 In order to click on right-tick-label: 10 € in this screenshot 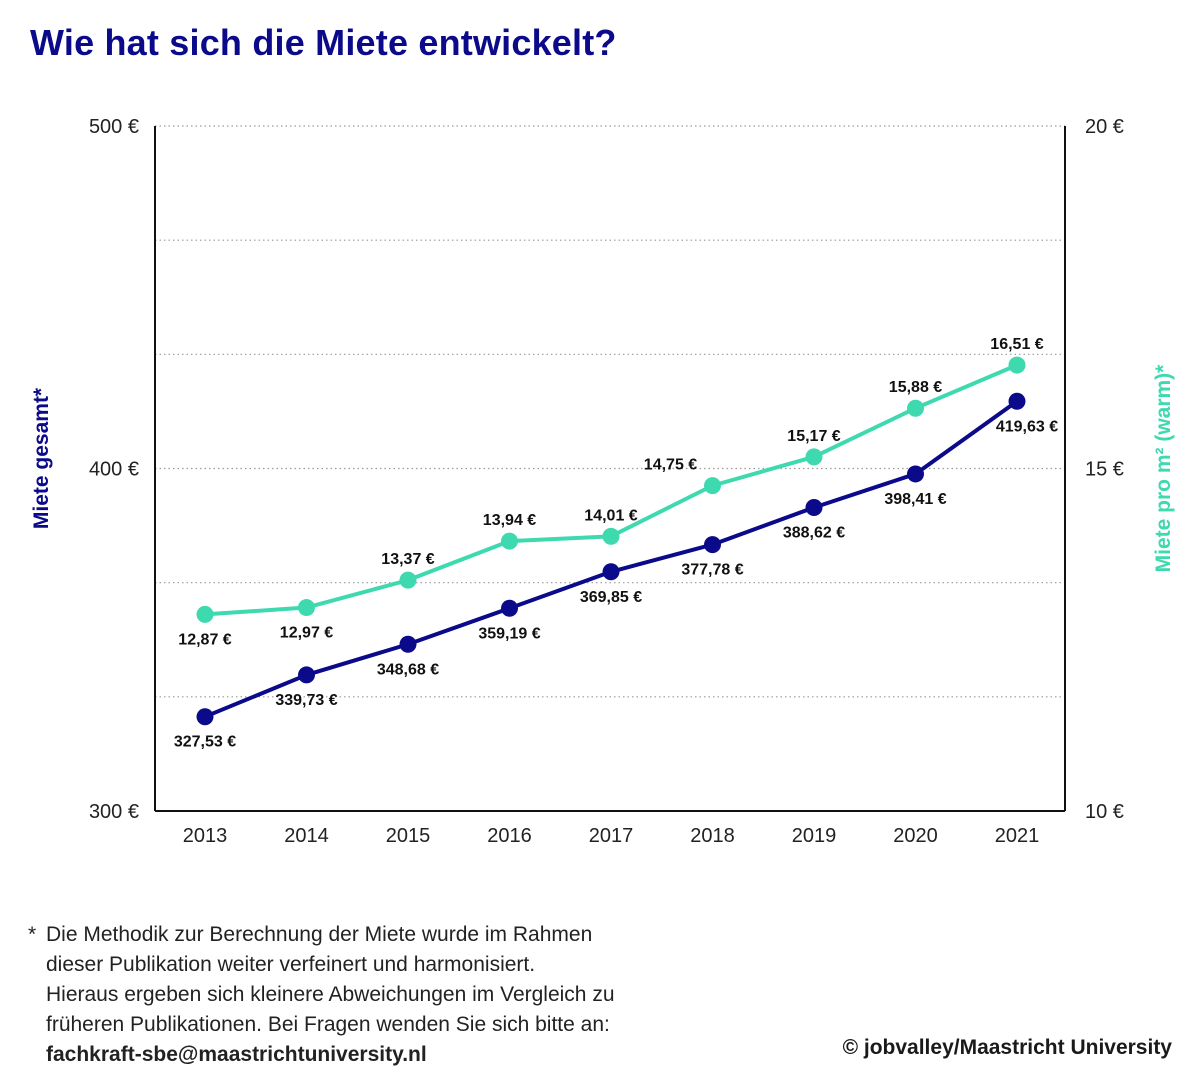, I will do `click(1104, 812)`.